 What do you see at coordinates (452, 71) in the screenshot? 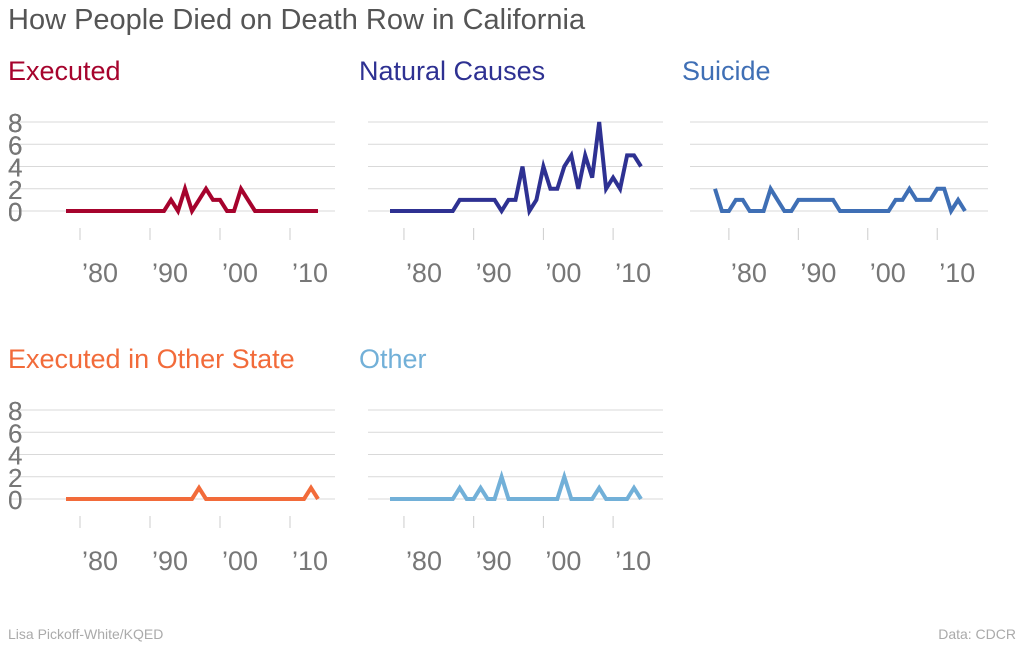
I see `chart-title: Natural Causes` at bounding box center [452, 71].